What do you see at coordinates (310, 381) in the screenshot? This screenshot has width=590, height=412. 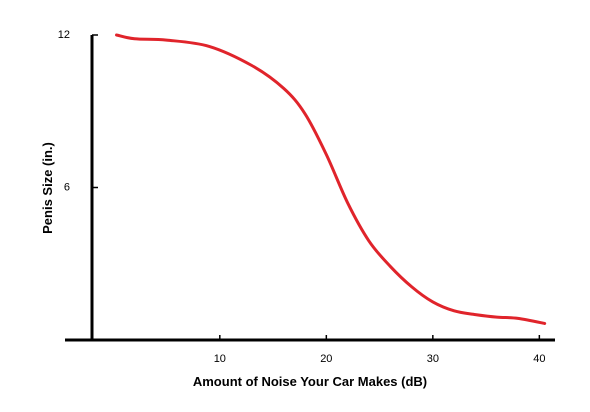 I see `x-axis-title: Amount of Noise Your Car Makes (dB)` at bounding box center [310, 381].